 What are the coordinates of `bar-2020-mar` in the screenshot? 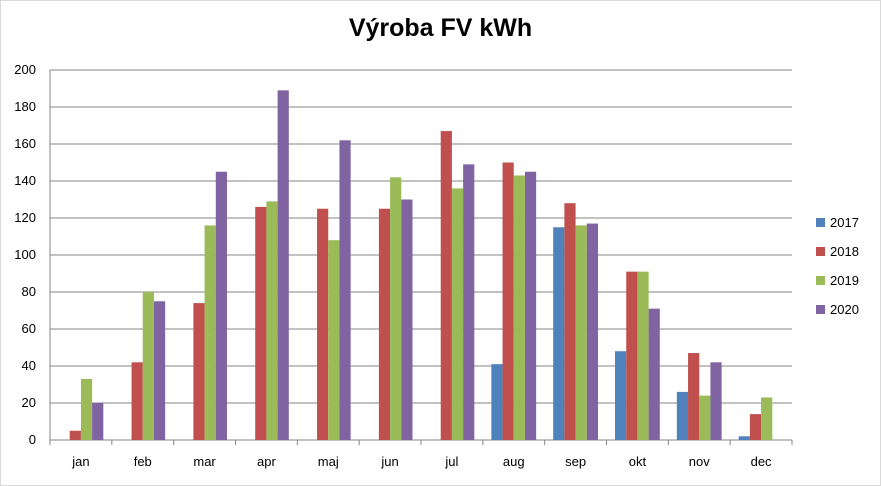 It's located at (221, 305).